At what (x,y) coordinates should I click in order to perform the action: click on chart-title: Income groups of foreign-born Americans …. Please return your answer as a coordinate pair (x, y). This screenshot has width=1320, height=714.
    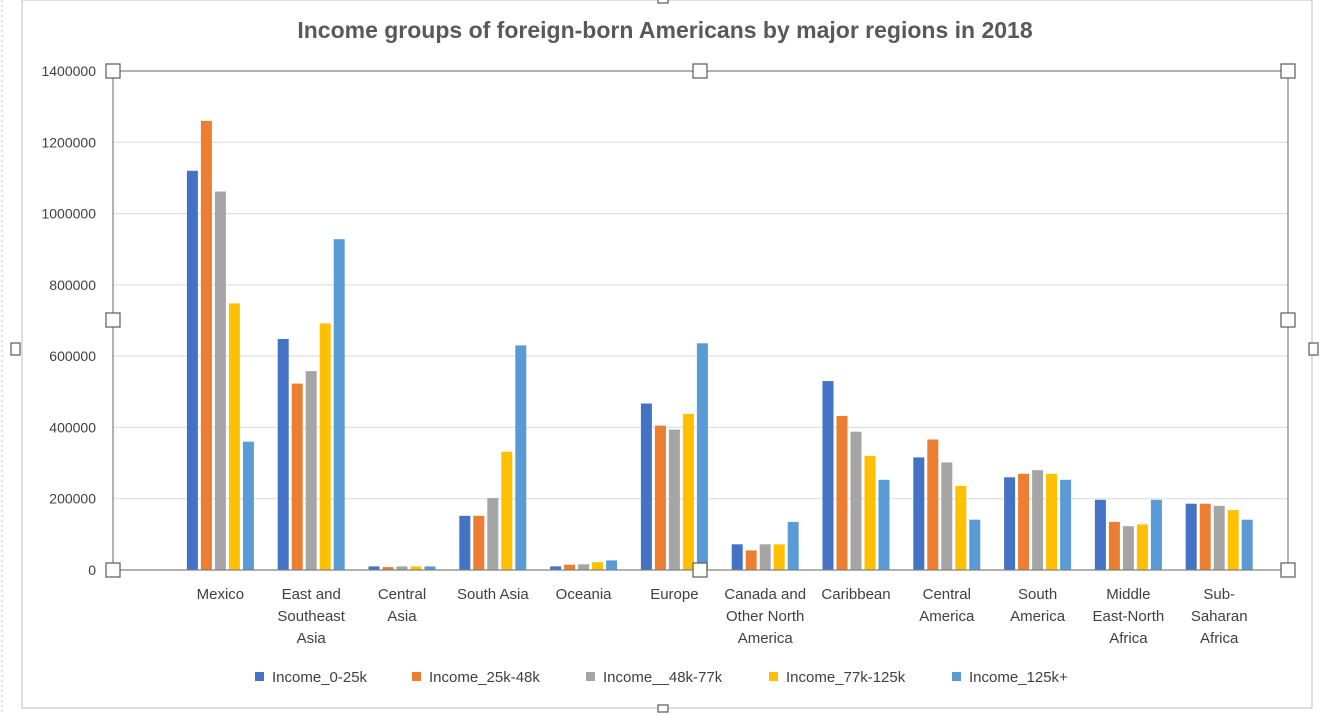
    Looking at the image, I should click on (665, 30).